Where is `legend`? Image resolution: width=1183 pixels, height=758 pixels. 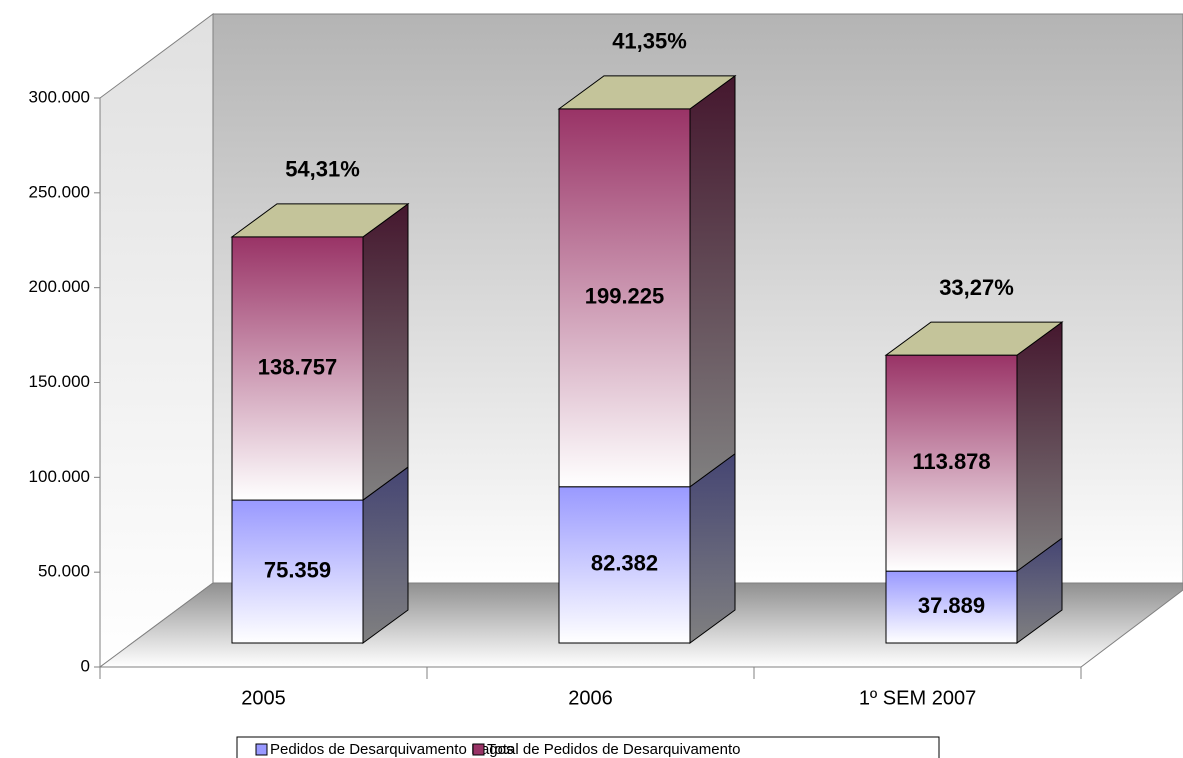 legend is located at coordinates (588, 747).